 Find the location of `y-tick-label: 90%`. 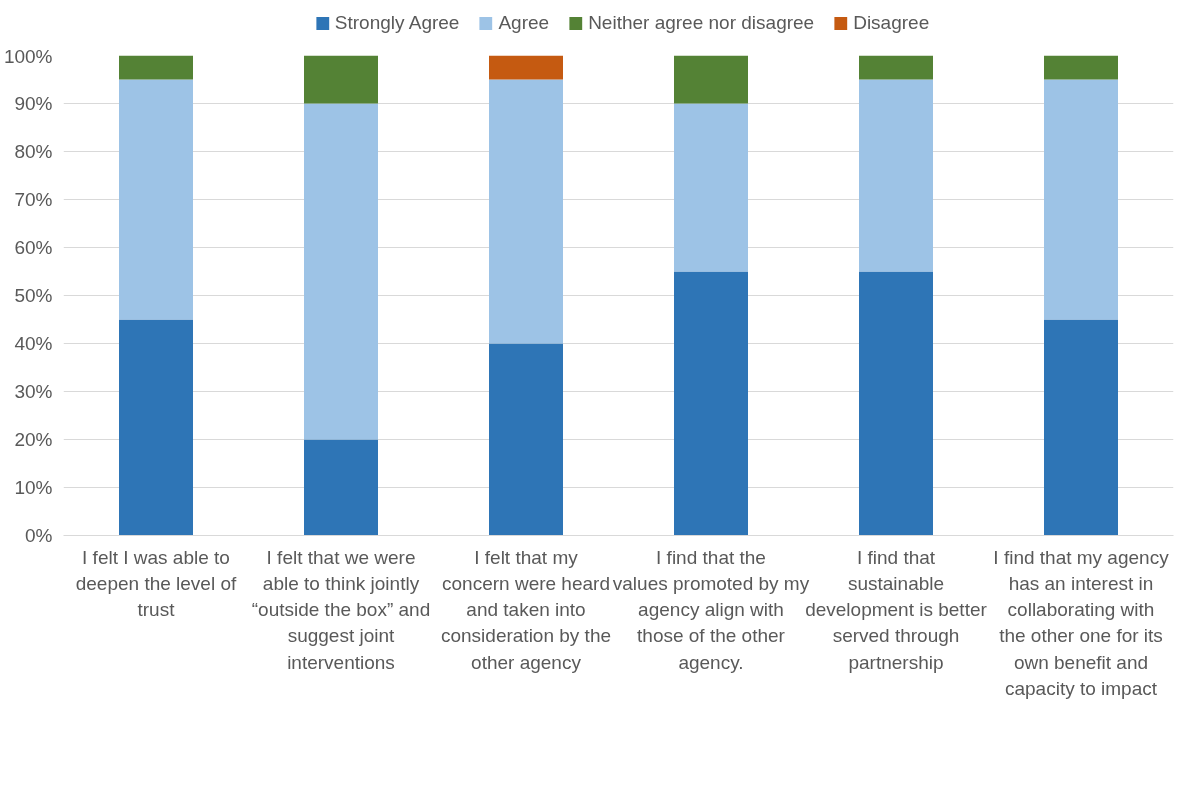

y-tick-label: 90% is located at coordinates (33, 103).